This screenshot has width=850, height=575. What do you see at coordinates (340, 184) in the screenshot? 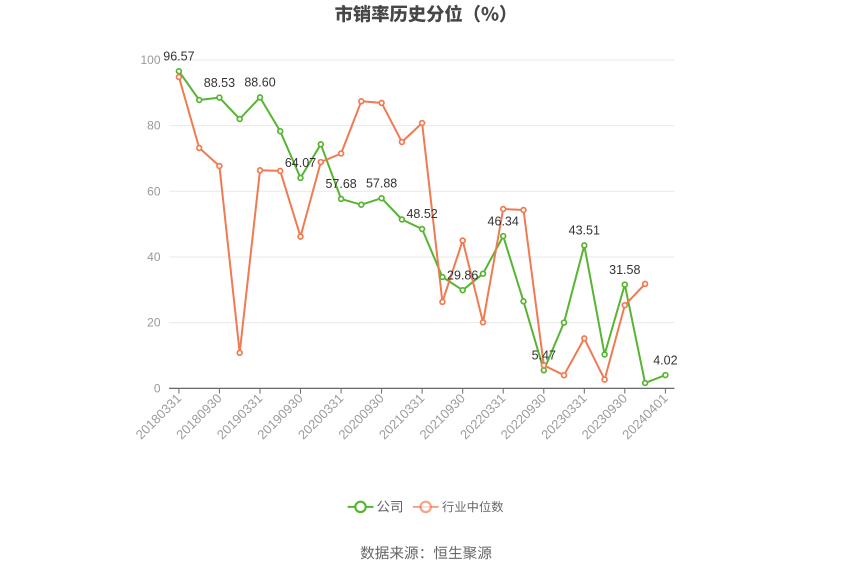
I see `svg-text: 57.68` at bounding box center [340, 184].